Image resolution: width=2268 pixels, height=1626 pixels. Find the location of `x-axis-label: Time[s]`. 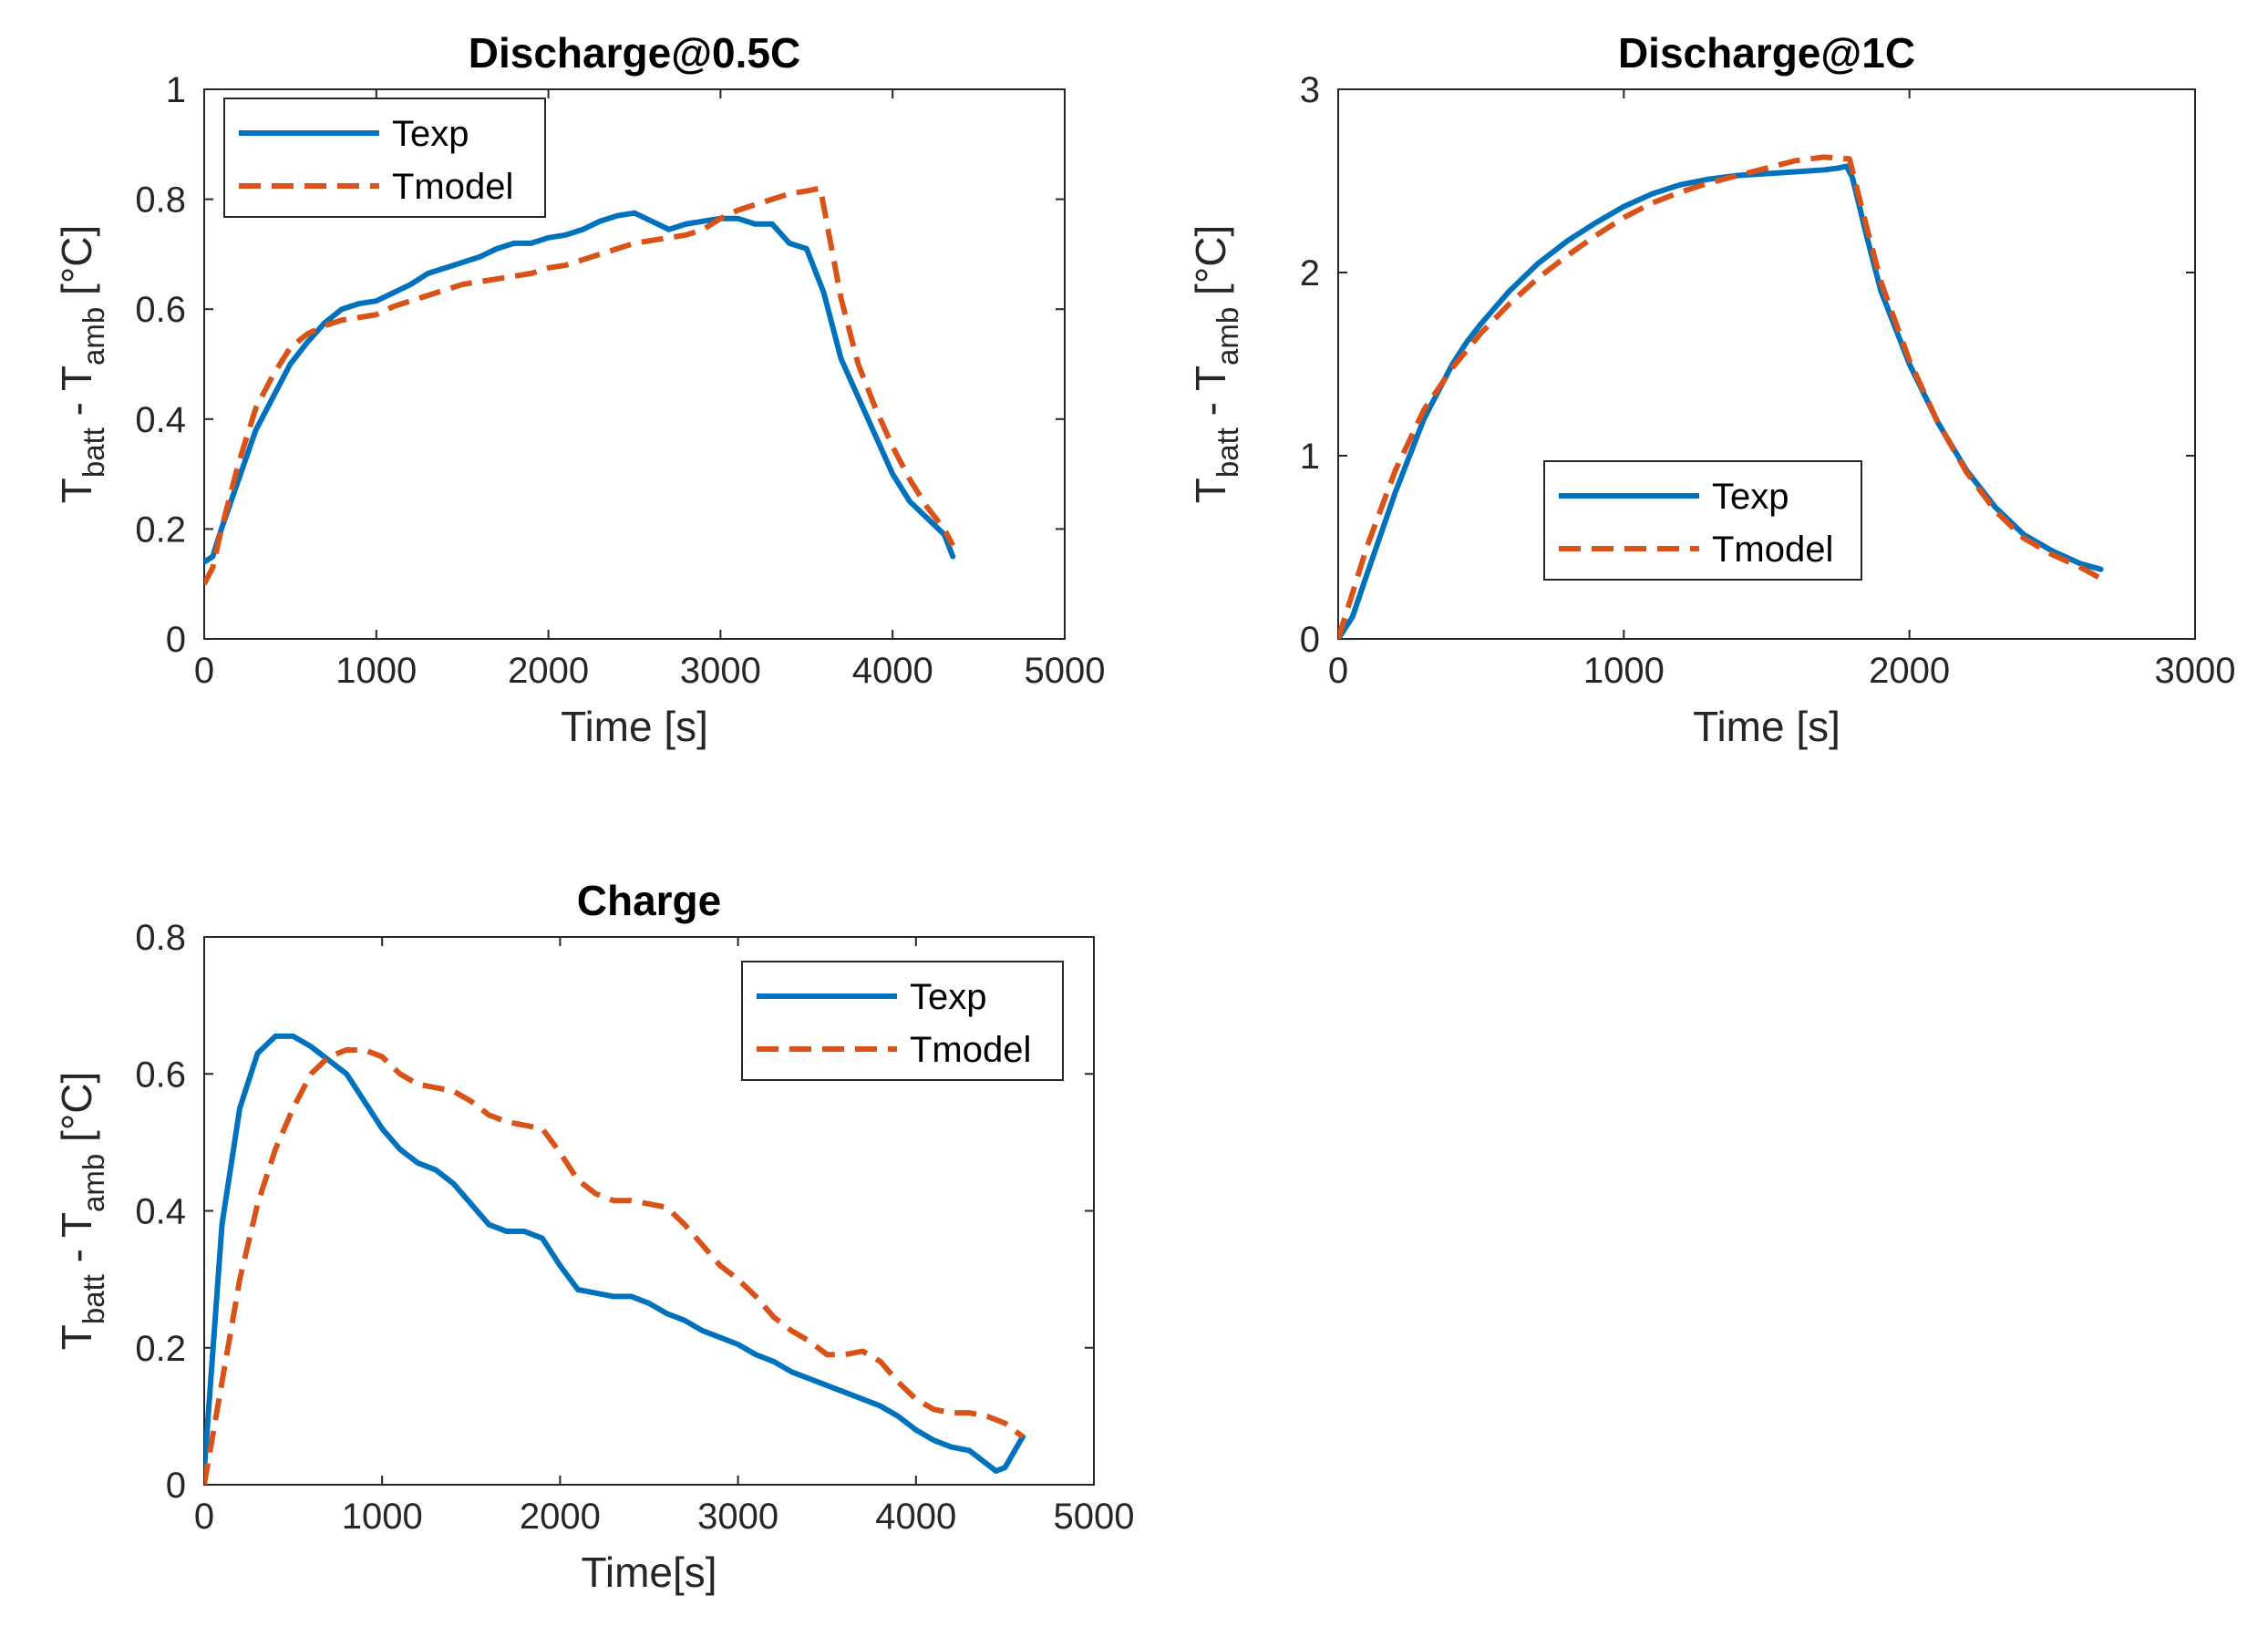

x-axis-label: Time[s] is located at coordinates (648, 1572).